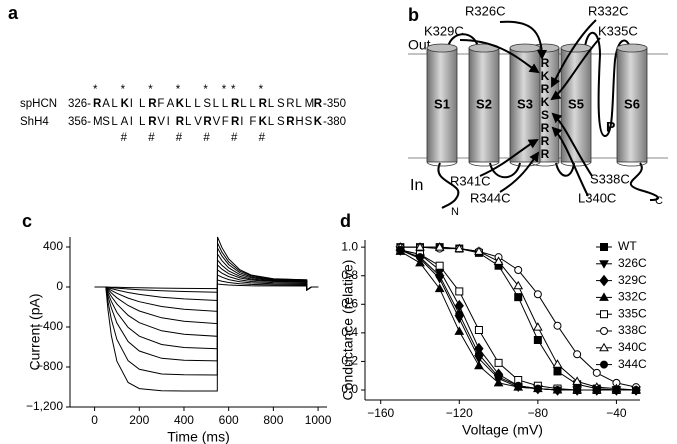 The height and width of the screenshot is (444, 677). What do you see at coordinates (119, 122) in the screenshot?
I see `residues: MSLAIL` at bounding box center [119, 122].